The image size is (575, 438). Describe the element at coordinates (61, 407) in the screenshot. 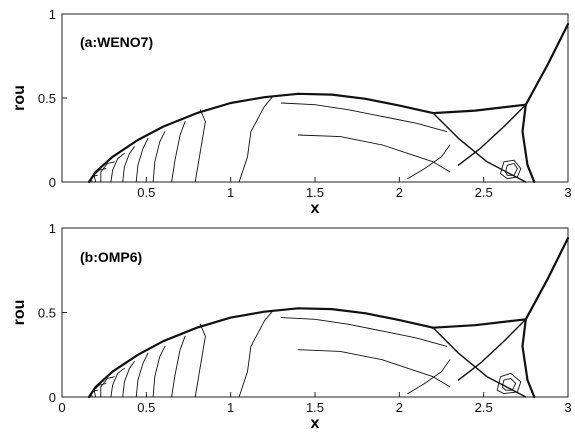

I see `panel-b-x-tick-label-0: 0` at that location.